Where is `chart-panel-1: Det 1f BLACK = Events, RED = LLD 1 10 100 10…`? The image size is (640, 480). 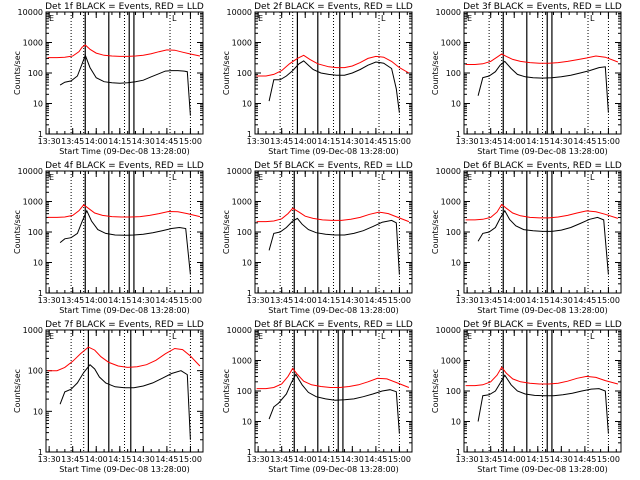
chart-panel-1: Det 1f BLACK = Events, RED = LLD 1 10 100 10… is located at coordinates (108, 79).